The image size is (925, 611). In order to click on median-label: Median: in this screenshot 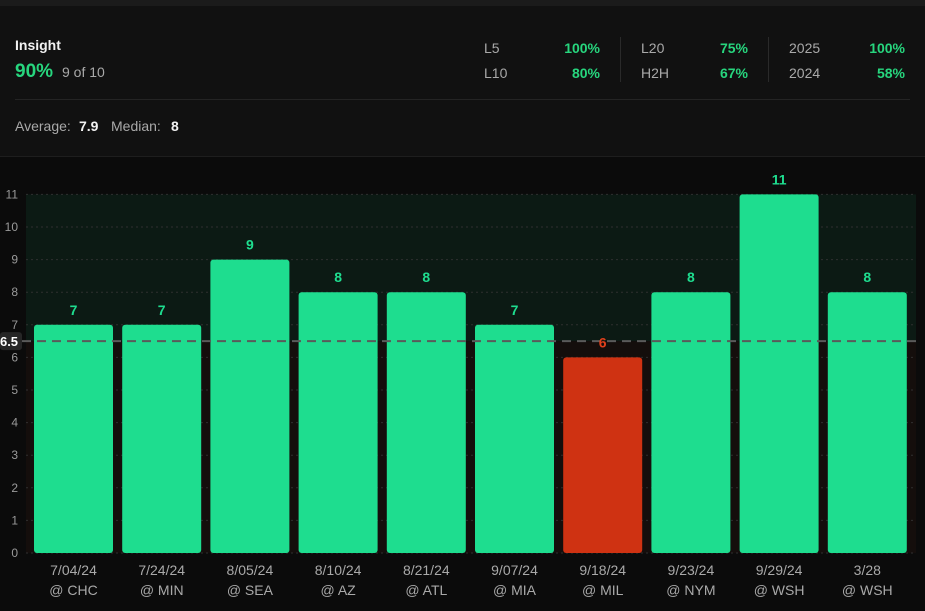, I will do `click(136, 126)`.